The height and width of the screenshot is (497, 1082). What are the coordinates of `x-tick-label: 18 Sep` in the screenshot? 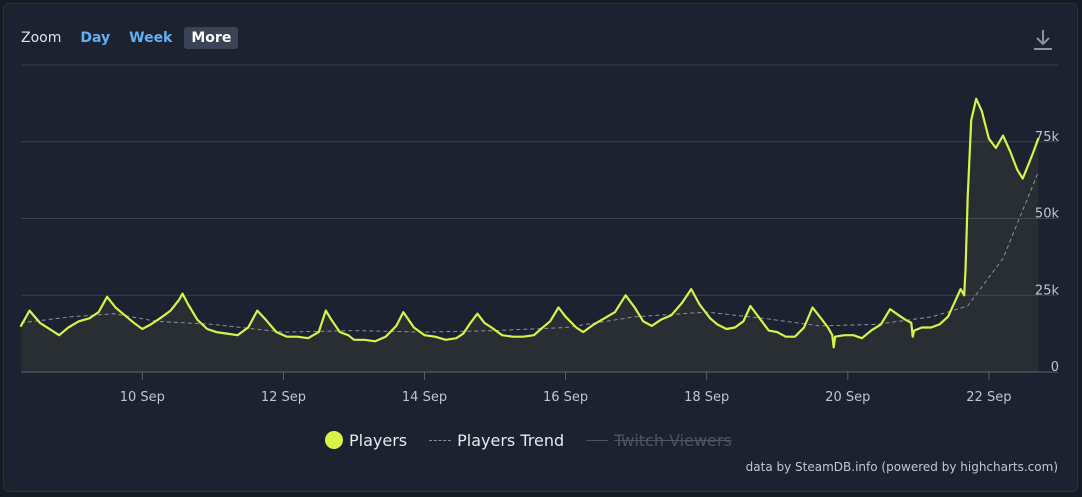 It's located at (706, 397).